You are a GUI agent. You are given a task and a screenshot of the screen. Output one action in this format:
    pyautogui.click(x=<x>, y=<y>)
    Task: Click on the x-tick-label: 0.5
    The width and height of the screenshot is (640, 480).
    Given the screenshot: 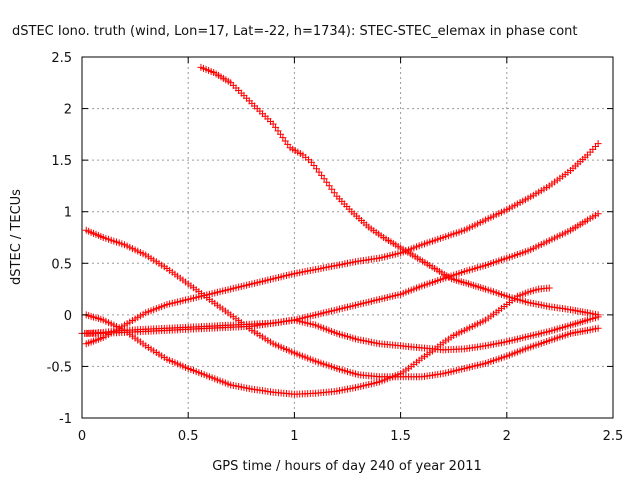 What is the action you would take?
    pyautogui.click(x=188, y=436)
    